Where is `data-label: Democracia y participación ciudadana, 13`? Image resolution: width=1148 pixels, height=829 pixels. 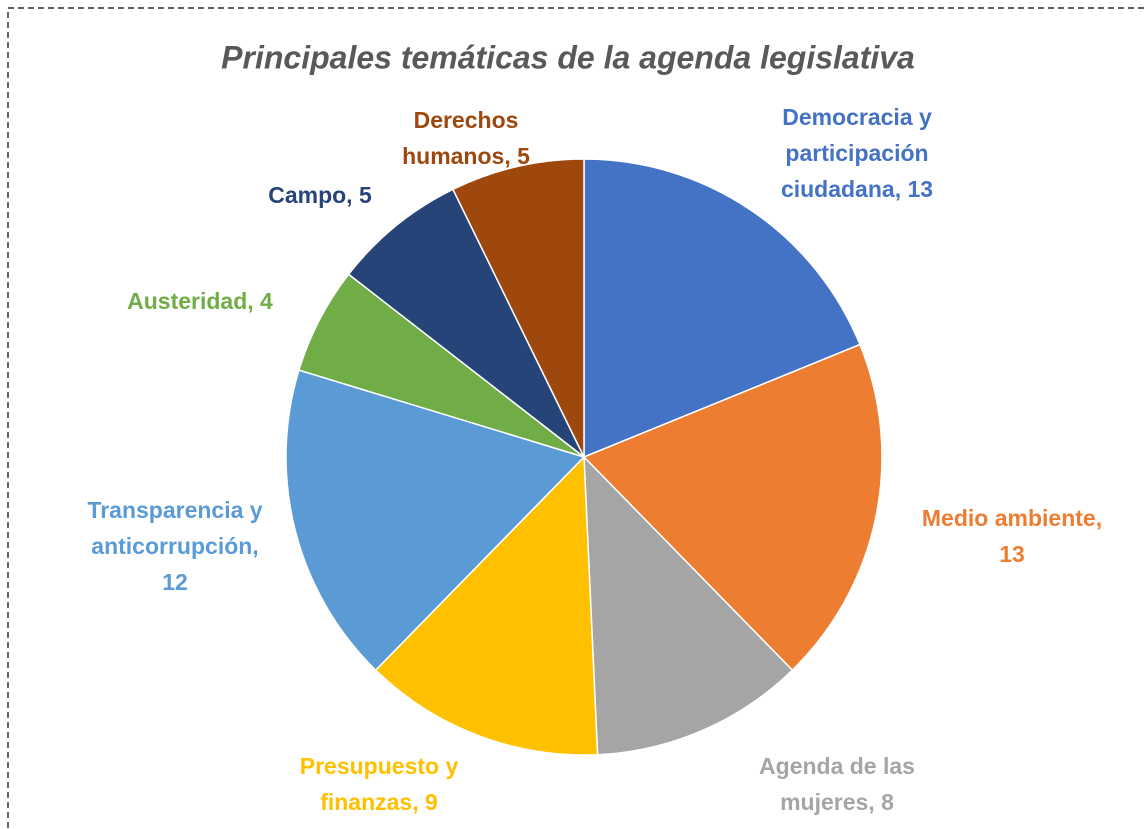 data-label: Democracia y participación ciudadana, 13 is located at coordinates (857, 153).